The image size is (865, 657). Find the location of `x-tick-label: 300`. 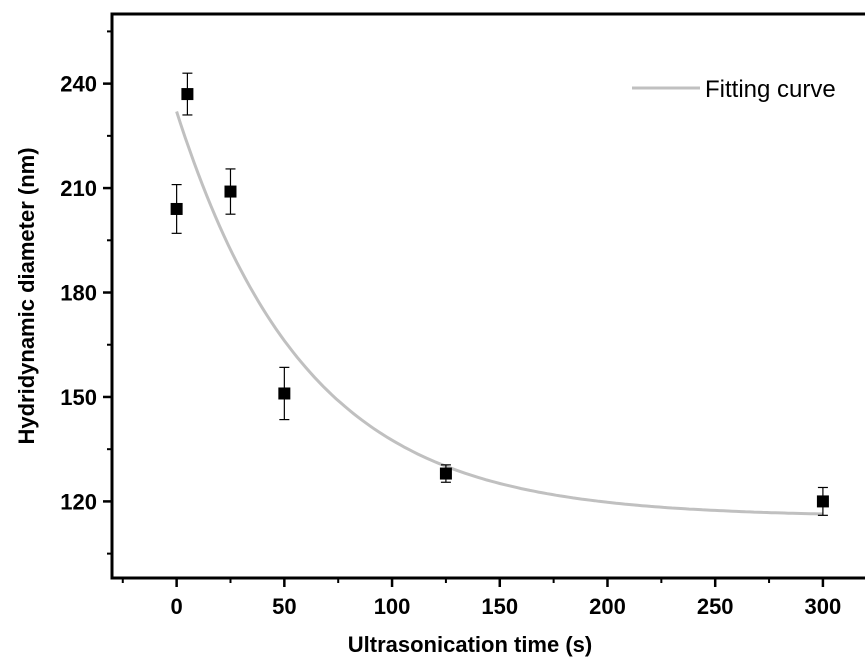

x-tick-label: 300 is located at coordinates (823, 606).